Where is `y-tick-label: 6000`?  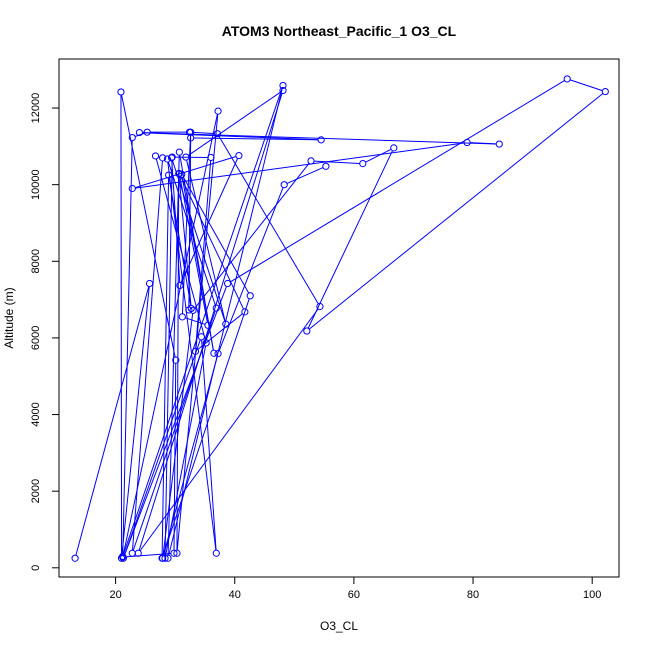 y-tick-label: 6000 is located at coordinates (36, 338).